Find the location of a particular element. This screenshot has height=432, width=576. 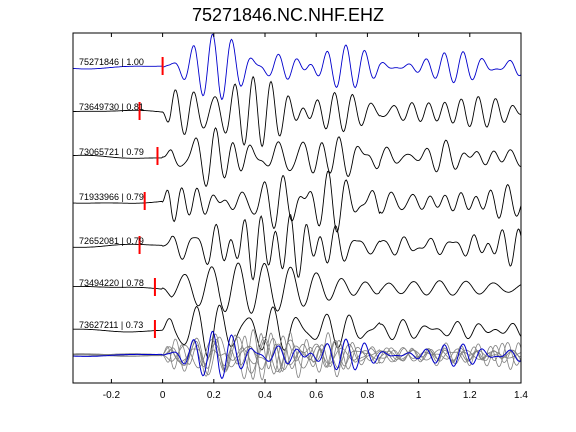

trace-label-73649730: 73649730 | 0.81 is located at coordinates (111, 107).